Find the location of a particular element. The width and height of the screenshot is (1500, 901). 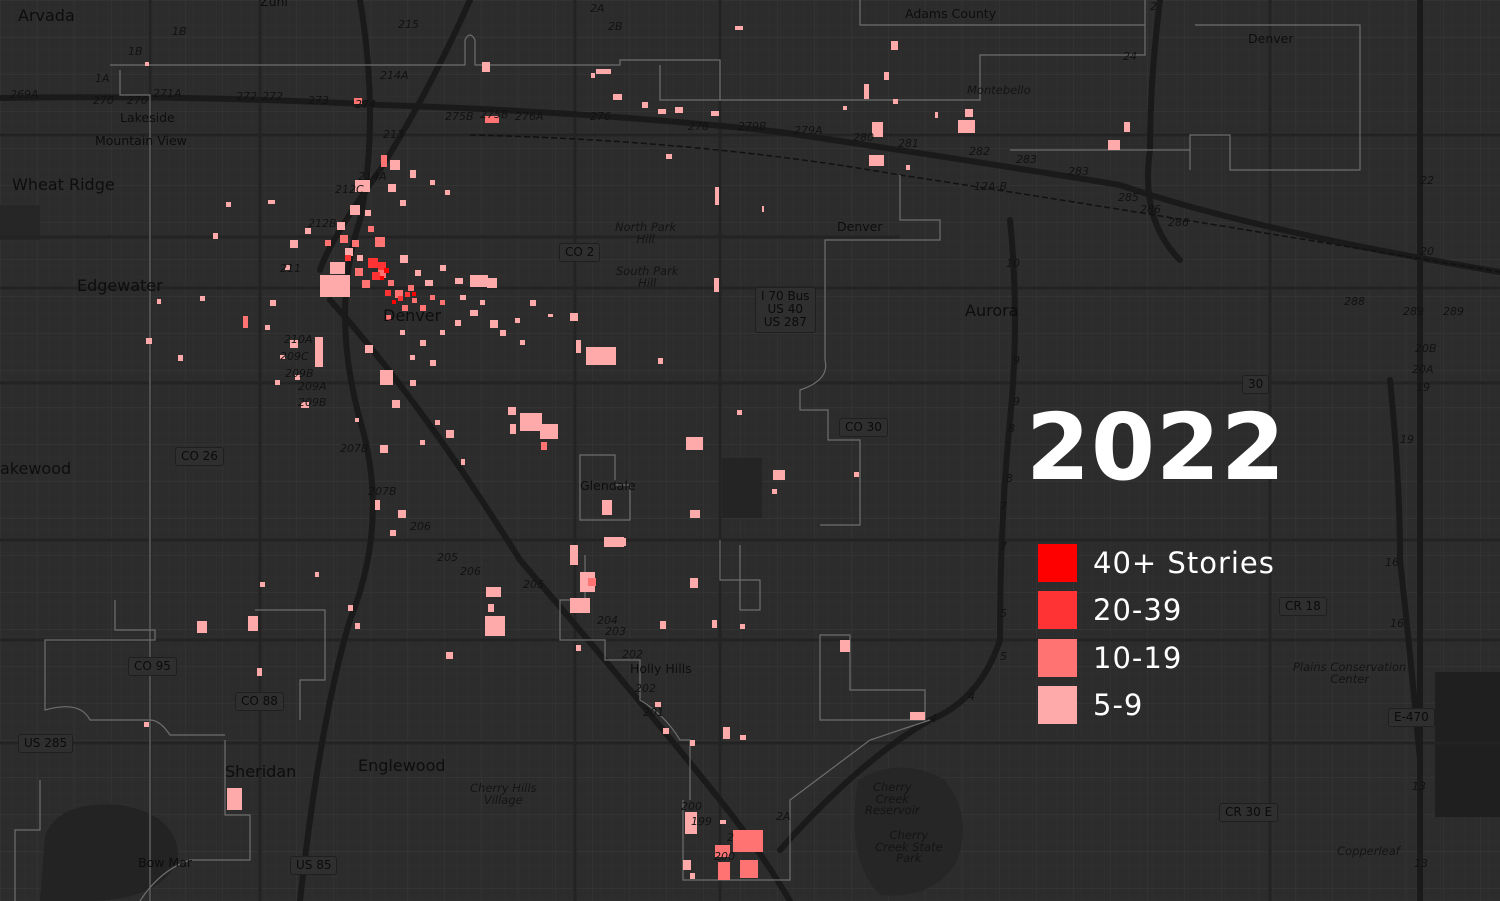

exit-label: 12A-B is located at coordinates (991, 186).